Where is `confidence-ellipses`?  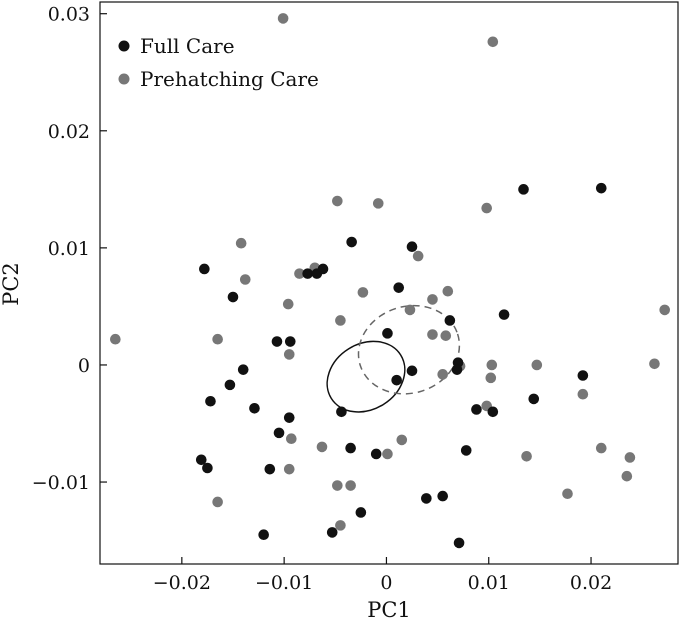 confidence-ellipses is located at coordinates (393, 358).